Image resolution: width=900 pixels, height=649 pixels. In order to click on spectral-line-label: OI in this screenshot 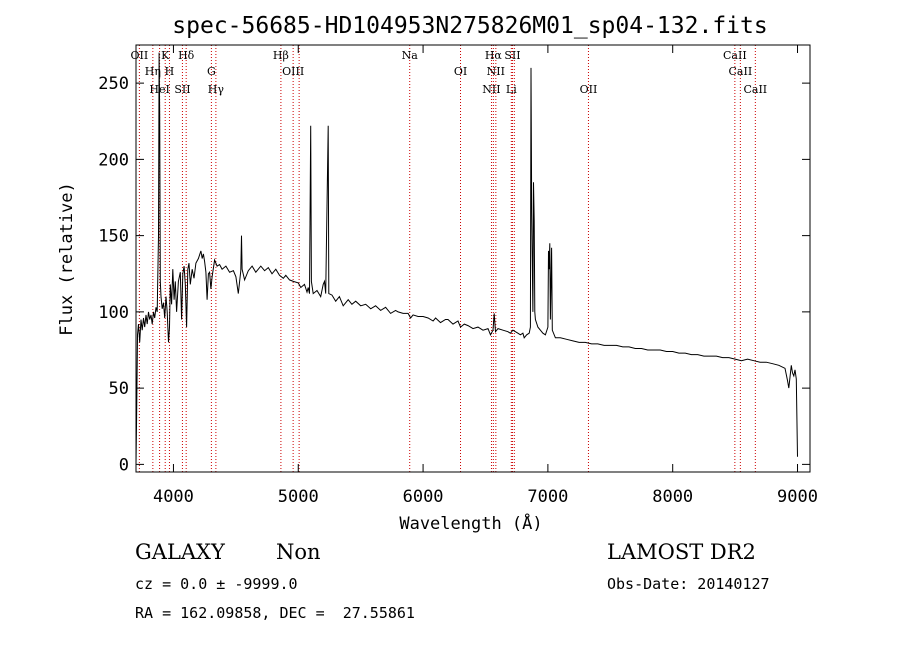, I will do `click(460, 71)`.